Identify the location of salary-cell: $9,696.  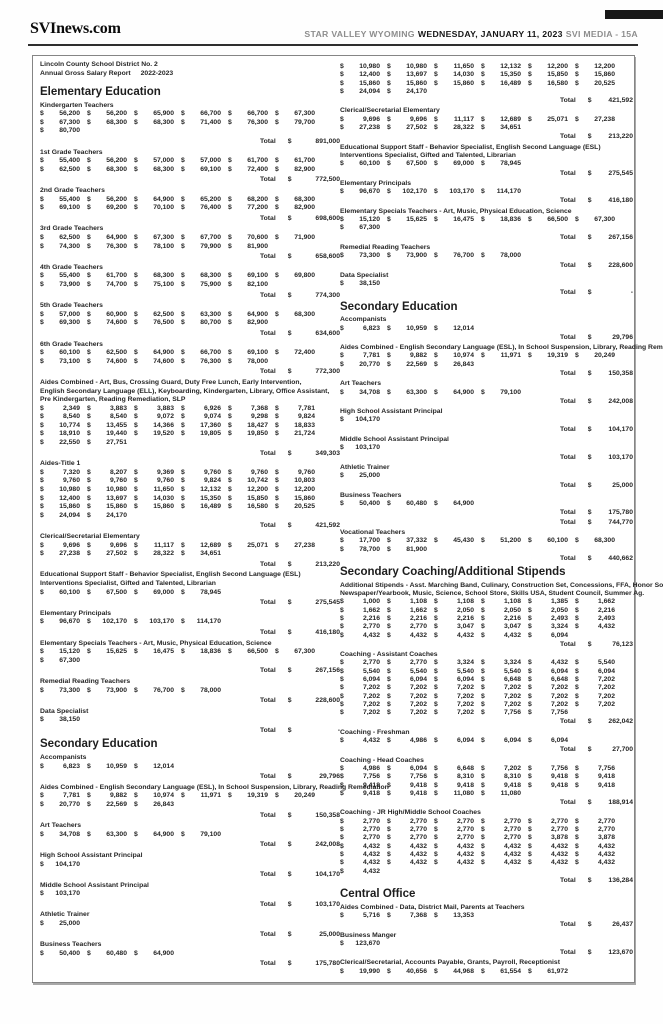
(363, 120).